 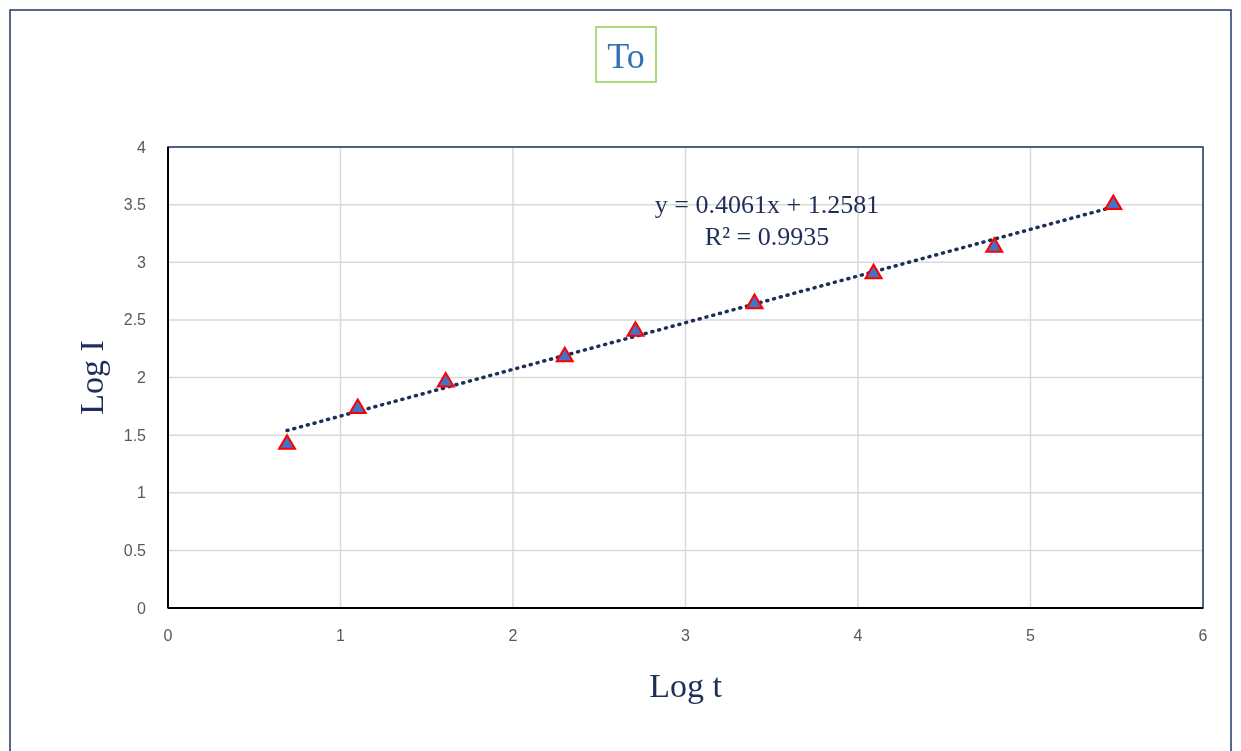 What do you see at coordinates (626, 56) in the screenshot?
I see `chart-title: To` at bounding box center [626, 56].